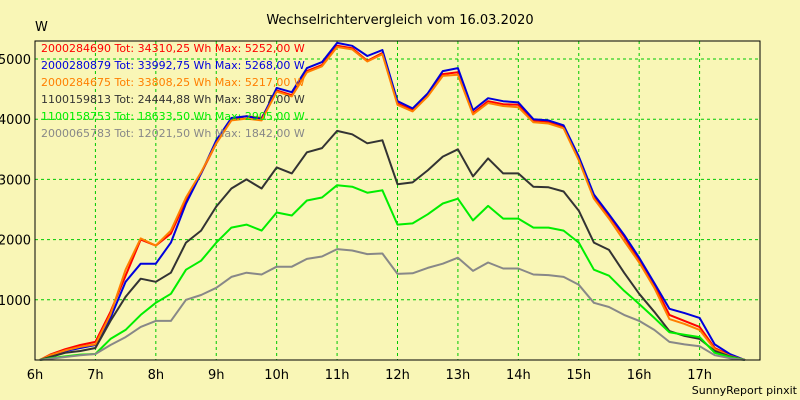 The height and width of the screenshot is (400, 800). I want to click on x-tick-label: 13h, so click(458, 375).